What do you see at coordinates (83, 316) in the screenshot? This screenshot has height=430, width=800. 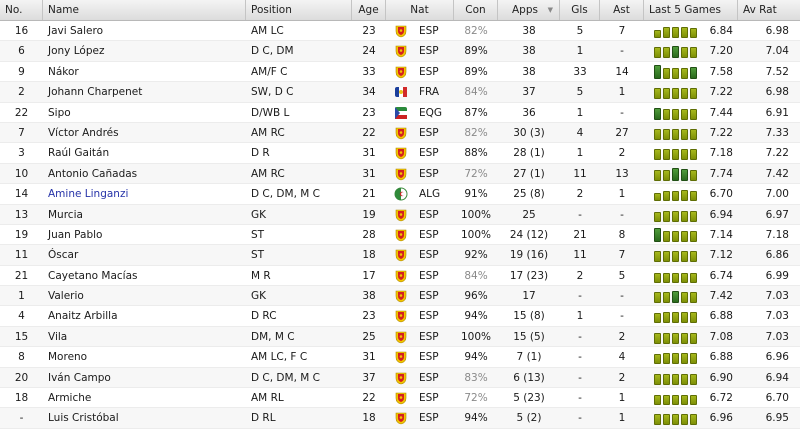 I see `cell-name: Anaitz Arbilla` at bounding box center [83, 316].